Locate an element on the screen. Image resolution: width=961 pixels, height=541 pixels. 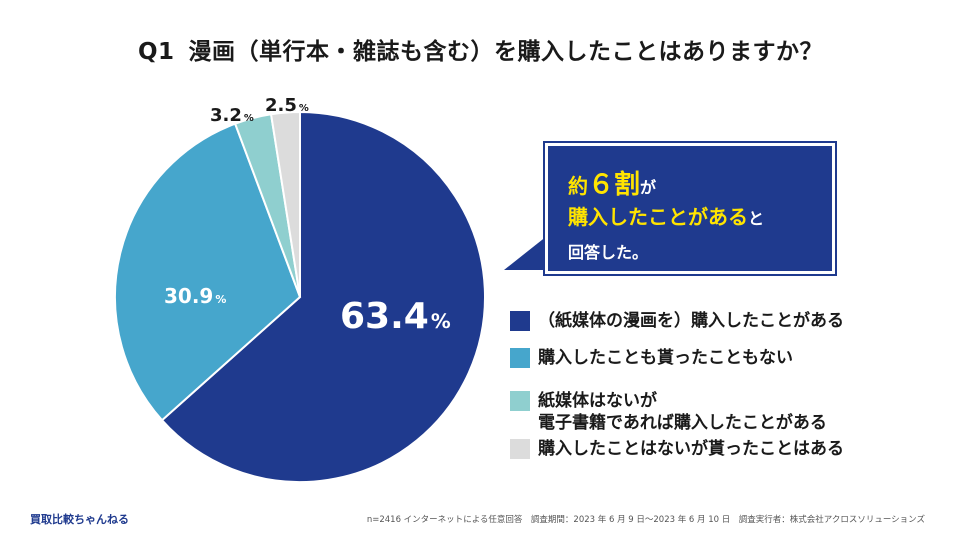
pie-slice-received is located at coordinates (285, 204).